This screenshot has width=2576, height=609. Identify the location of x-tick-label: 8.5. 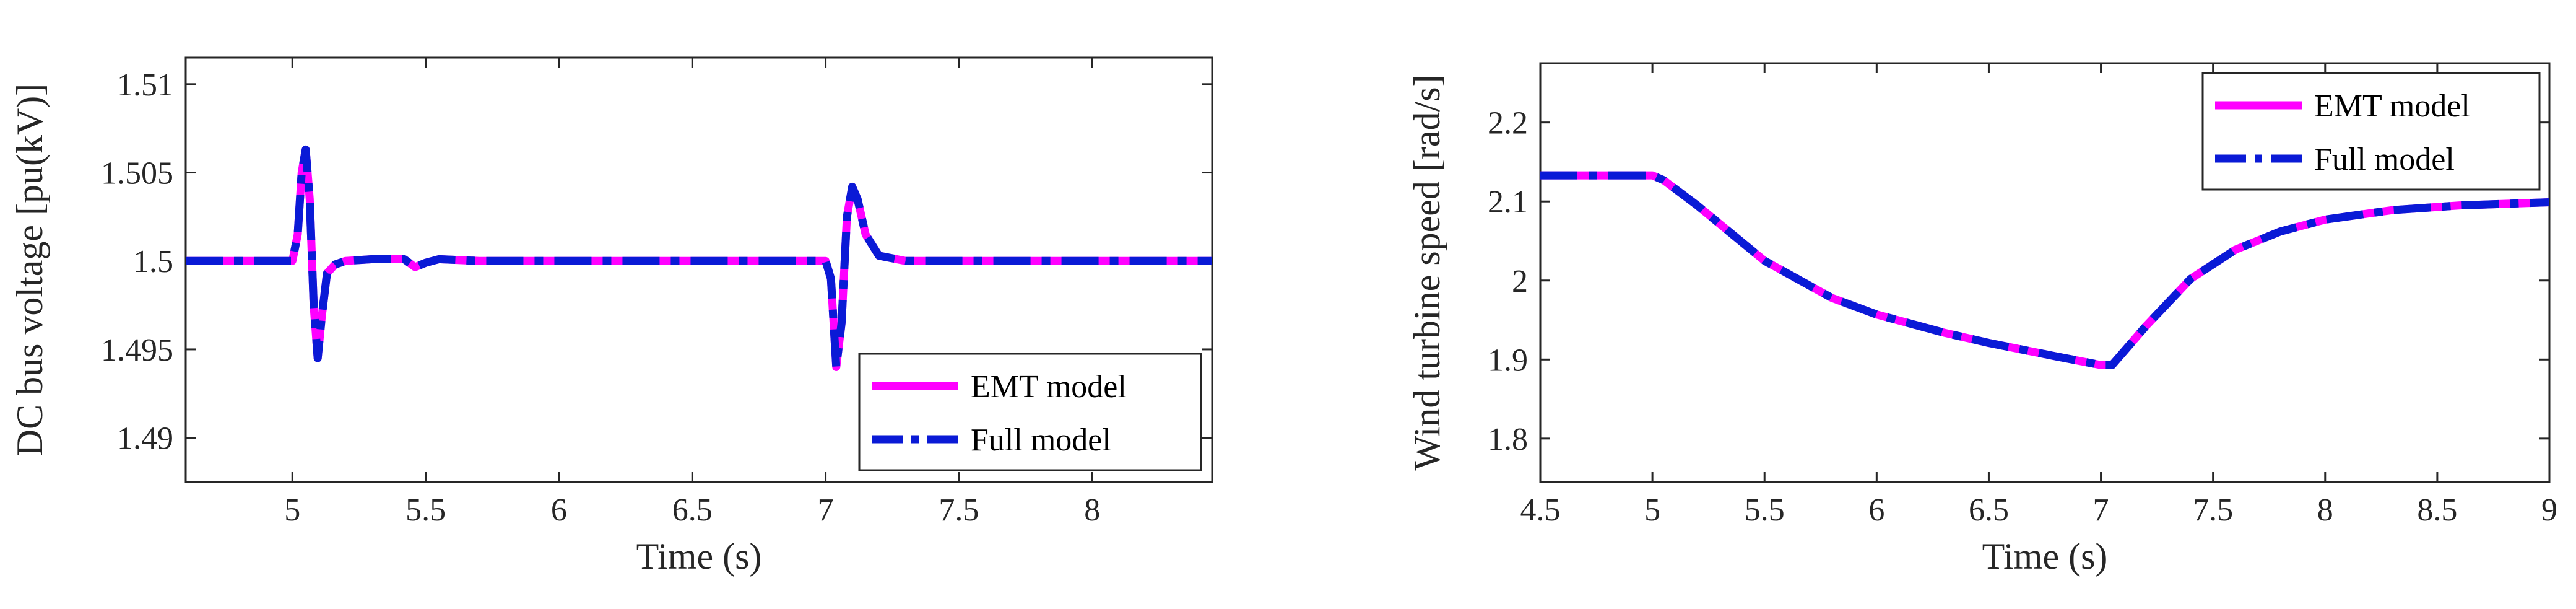
(2437, 510).